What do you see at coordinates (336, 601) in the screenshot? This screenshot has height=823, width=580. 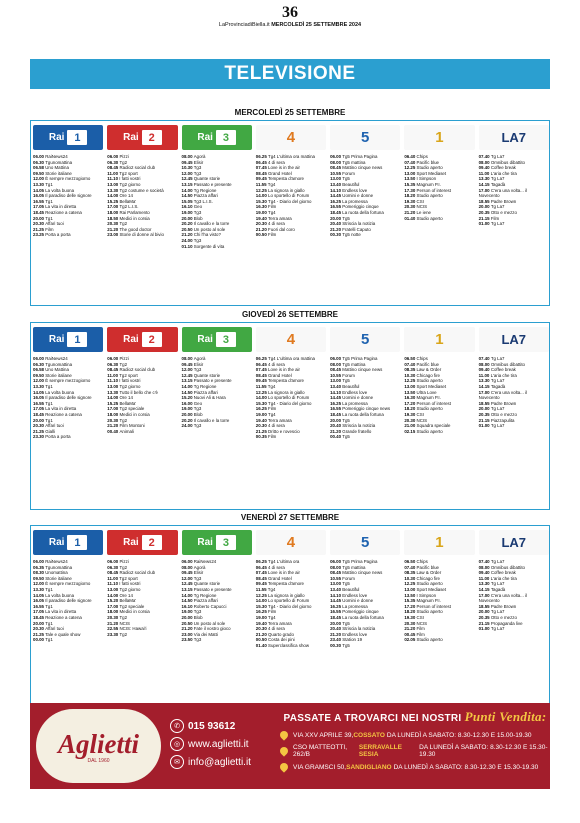 I see `program-time: 14.45` at bounding box center [336, 601].